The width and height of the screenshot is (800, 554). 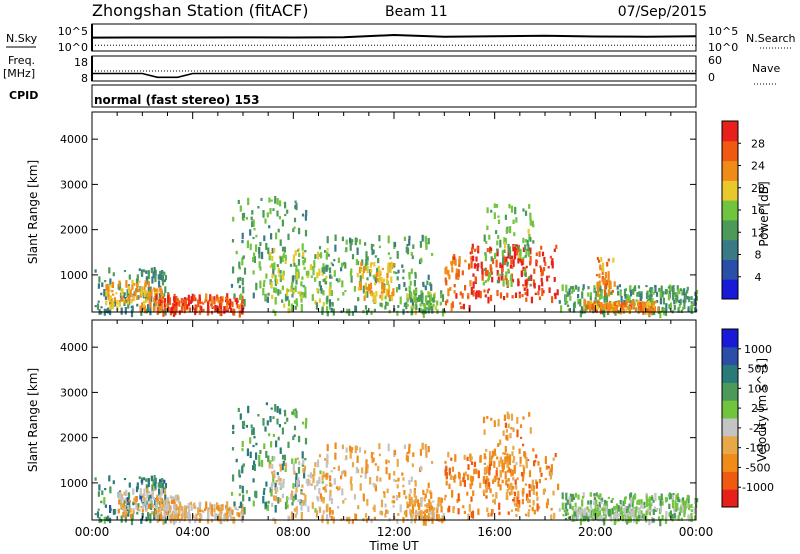 I want to click on nsky-tick-top: 10^5, so click(x=73, y=31).